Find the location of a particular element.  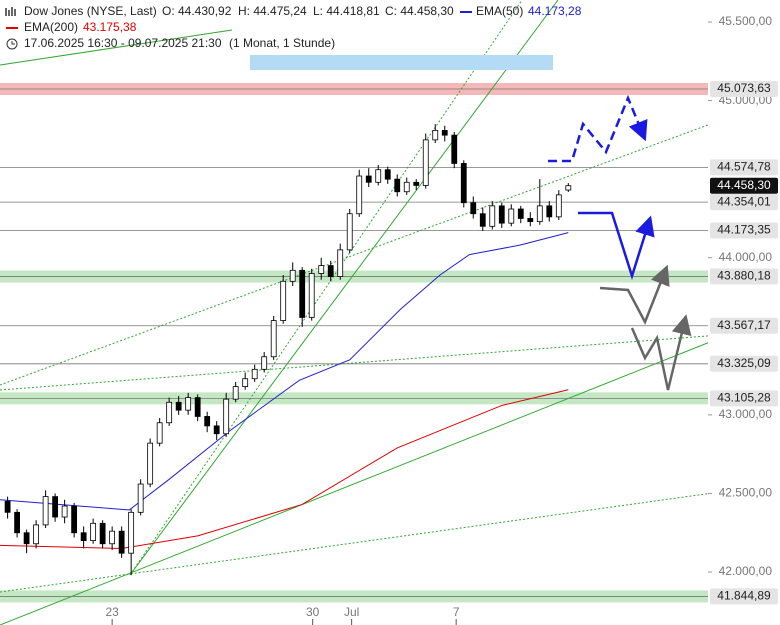

trend-line is located at coordinates (360, 362).